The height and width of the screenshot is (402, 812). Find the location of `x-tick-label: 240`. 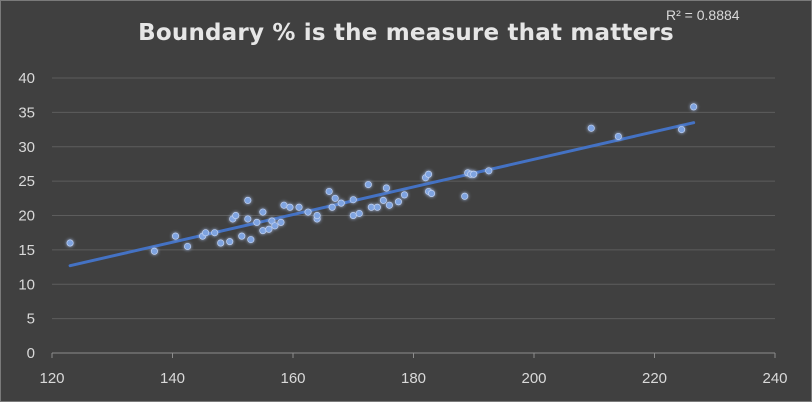

x-tick-label: 240 is located at coordinates (774, 378).